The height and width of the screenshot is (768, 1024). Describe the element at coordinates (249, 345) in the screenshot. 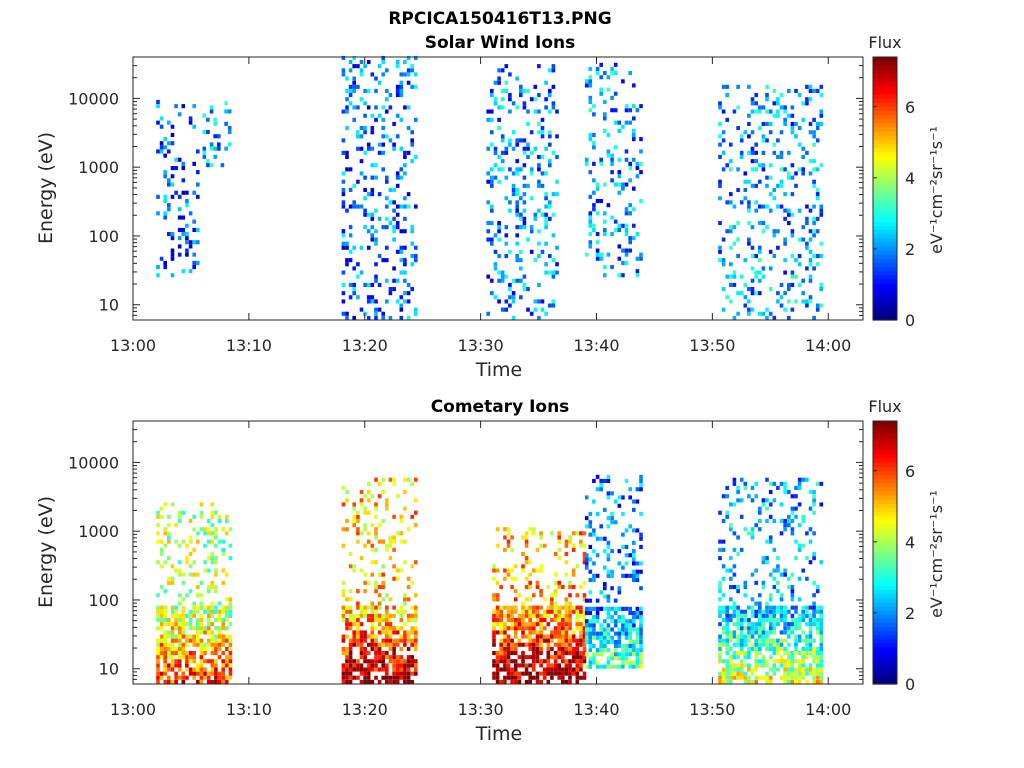

I see `x-tick-label: 13:10` at that location.